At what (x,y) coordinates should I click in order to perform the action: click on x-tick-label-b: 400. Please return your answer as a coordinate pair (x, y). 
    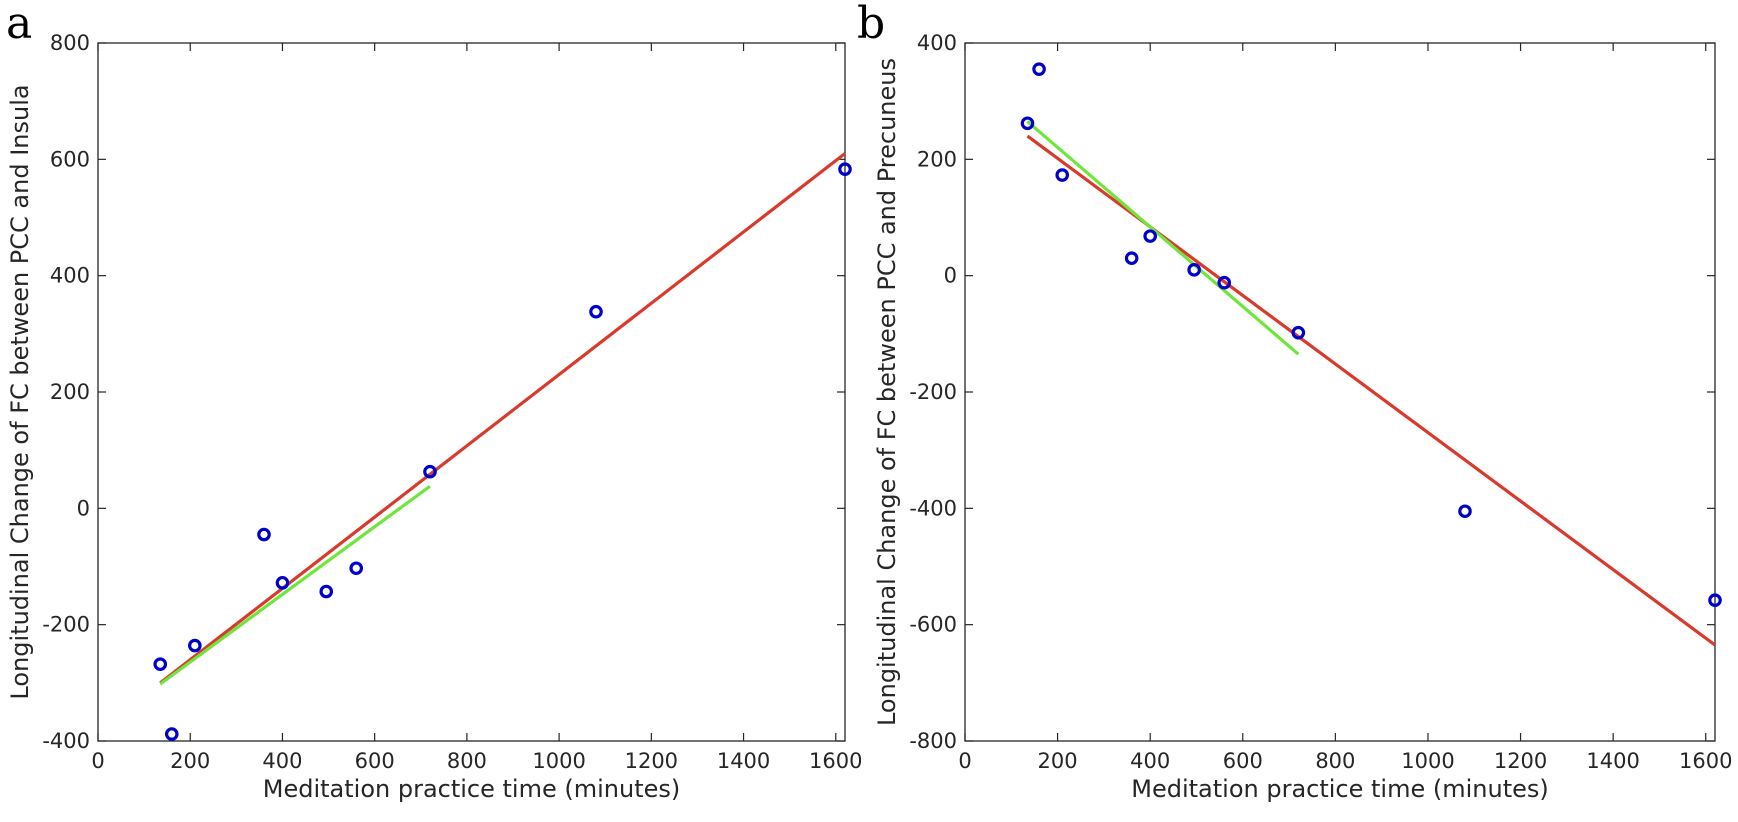
    Looking at the image, I should click on (1150, 761).